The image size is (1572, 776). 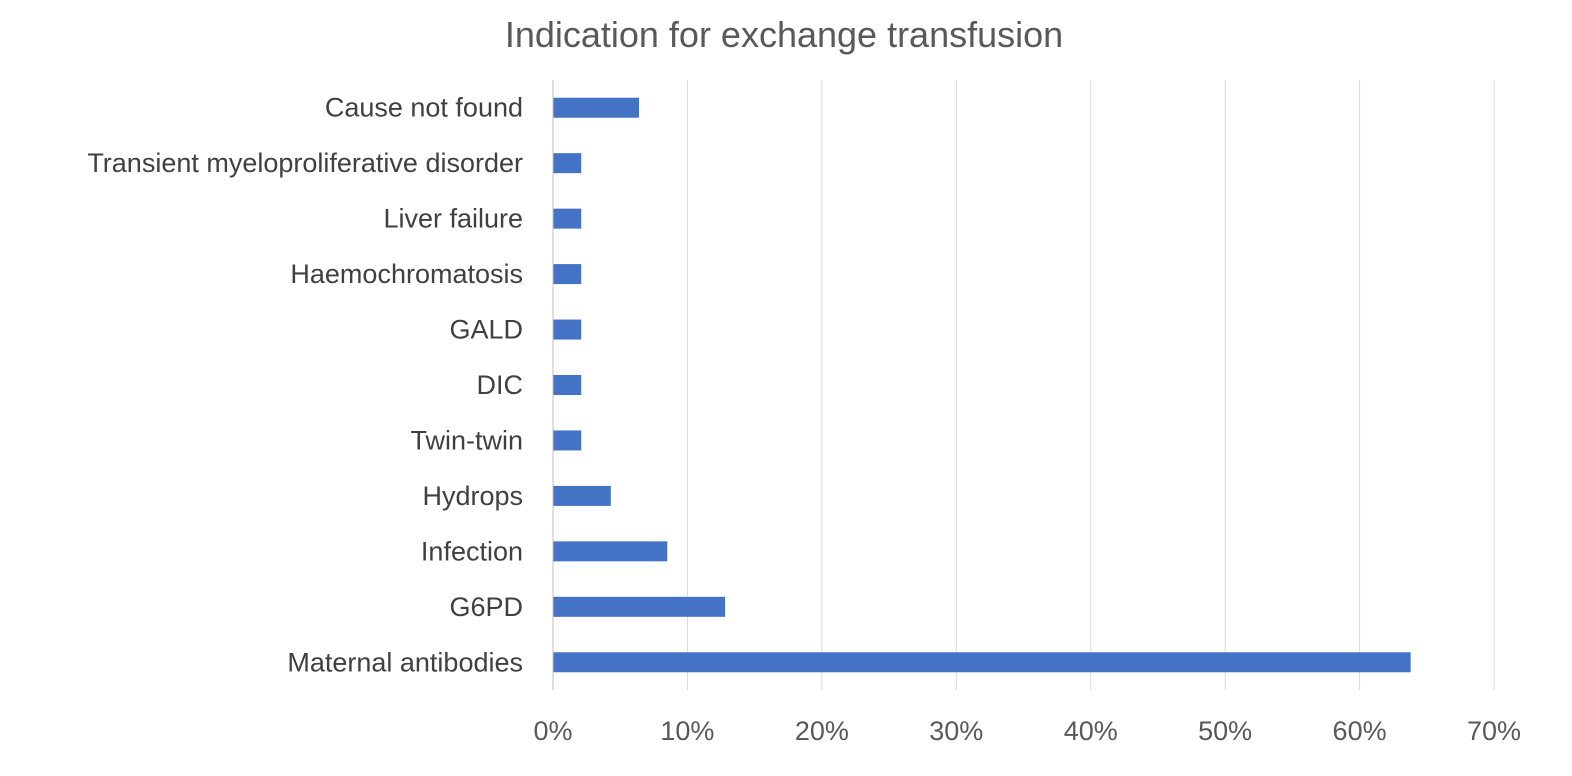 What do you see at coordinates (472, 551) in the screenshot?
I see `category-label: Infection` at bounding box center [472, 551].